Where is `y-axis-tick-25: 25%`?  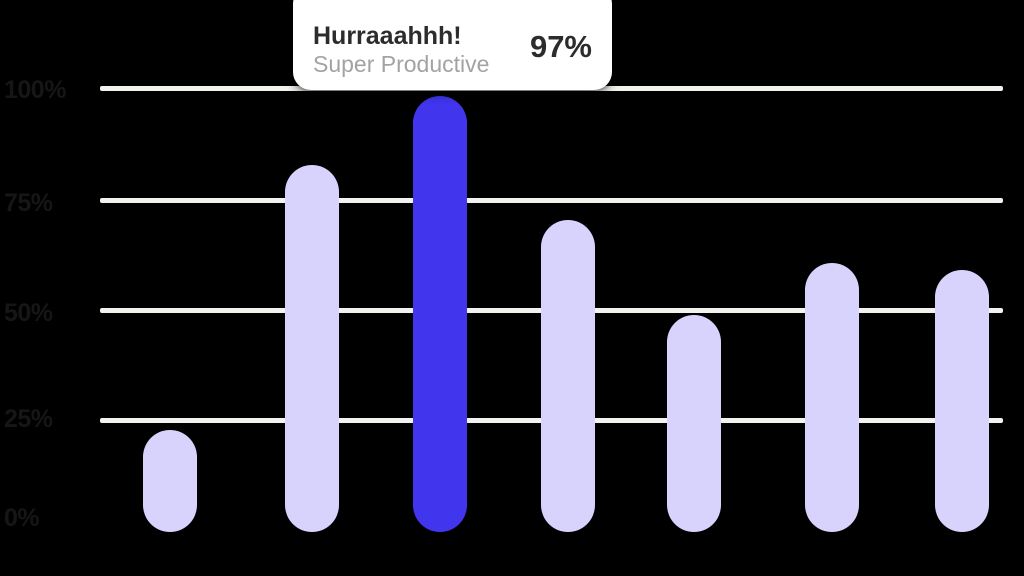 y-axis-tick-25: 25% is located at coordinates (28, 419).